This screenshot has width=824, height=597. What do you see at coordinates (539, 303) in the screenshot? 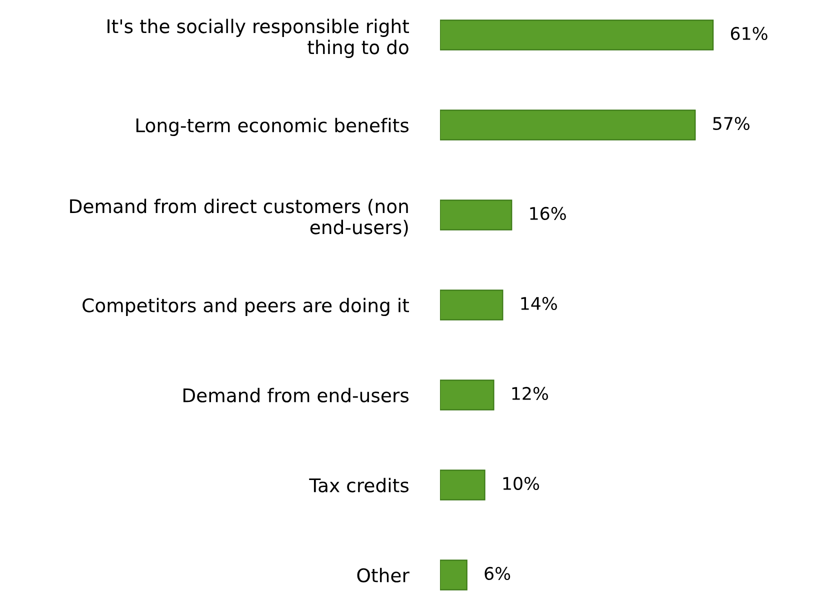
I see `data-label: 14%` at bounding box center [539, 303].